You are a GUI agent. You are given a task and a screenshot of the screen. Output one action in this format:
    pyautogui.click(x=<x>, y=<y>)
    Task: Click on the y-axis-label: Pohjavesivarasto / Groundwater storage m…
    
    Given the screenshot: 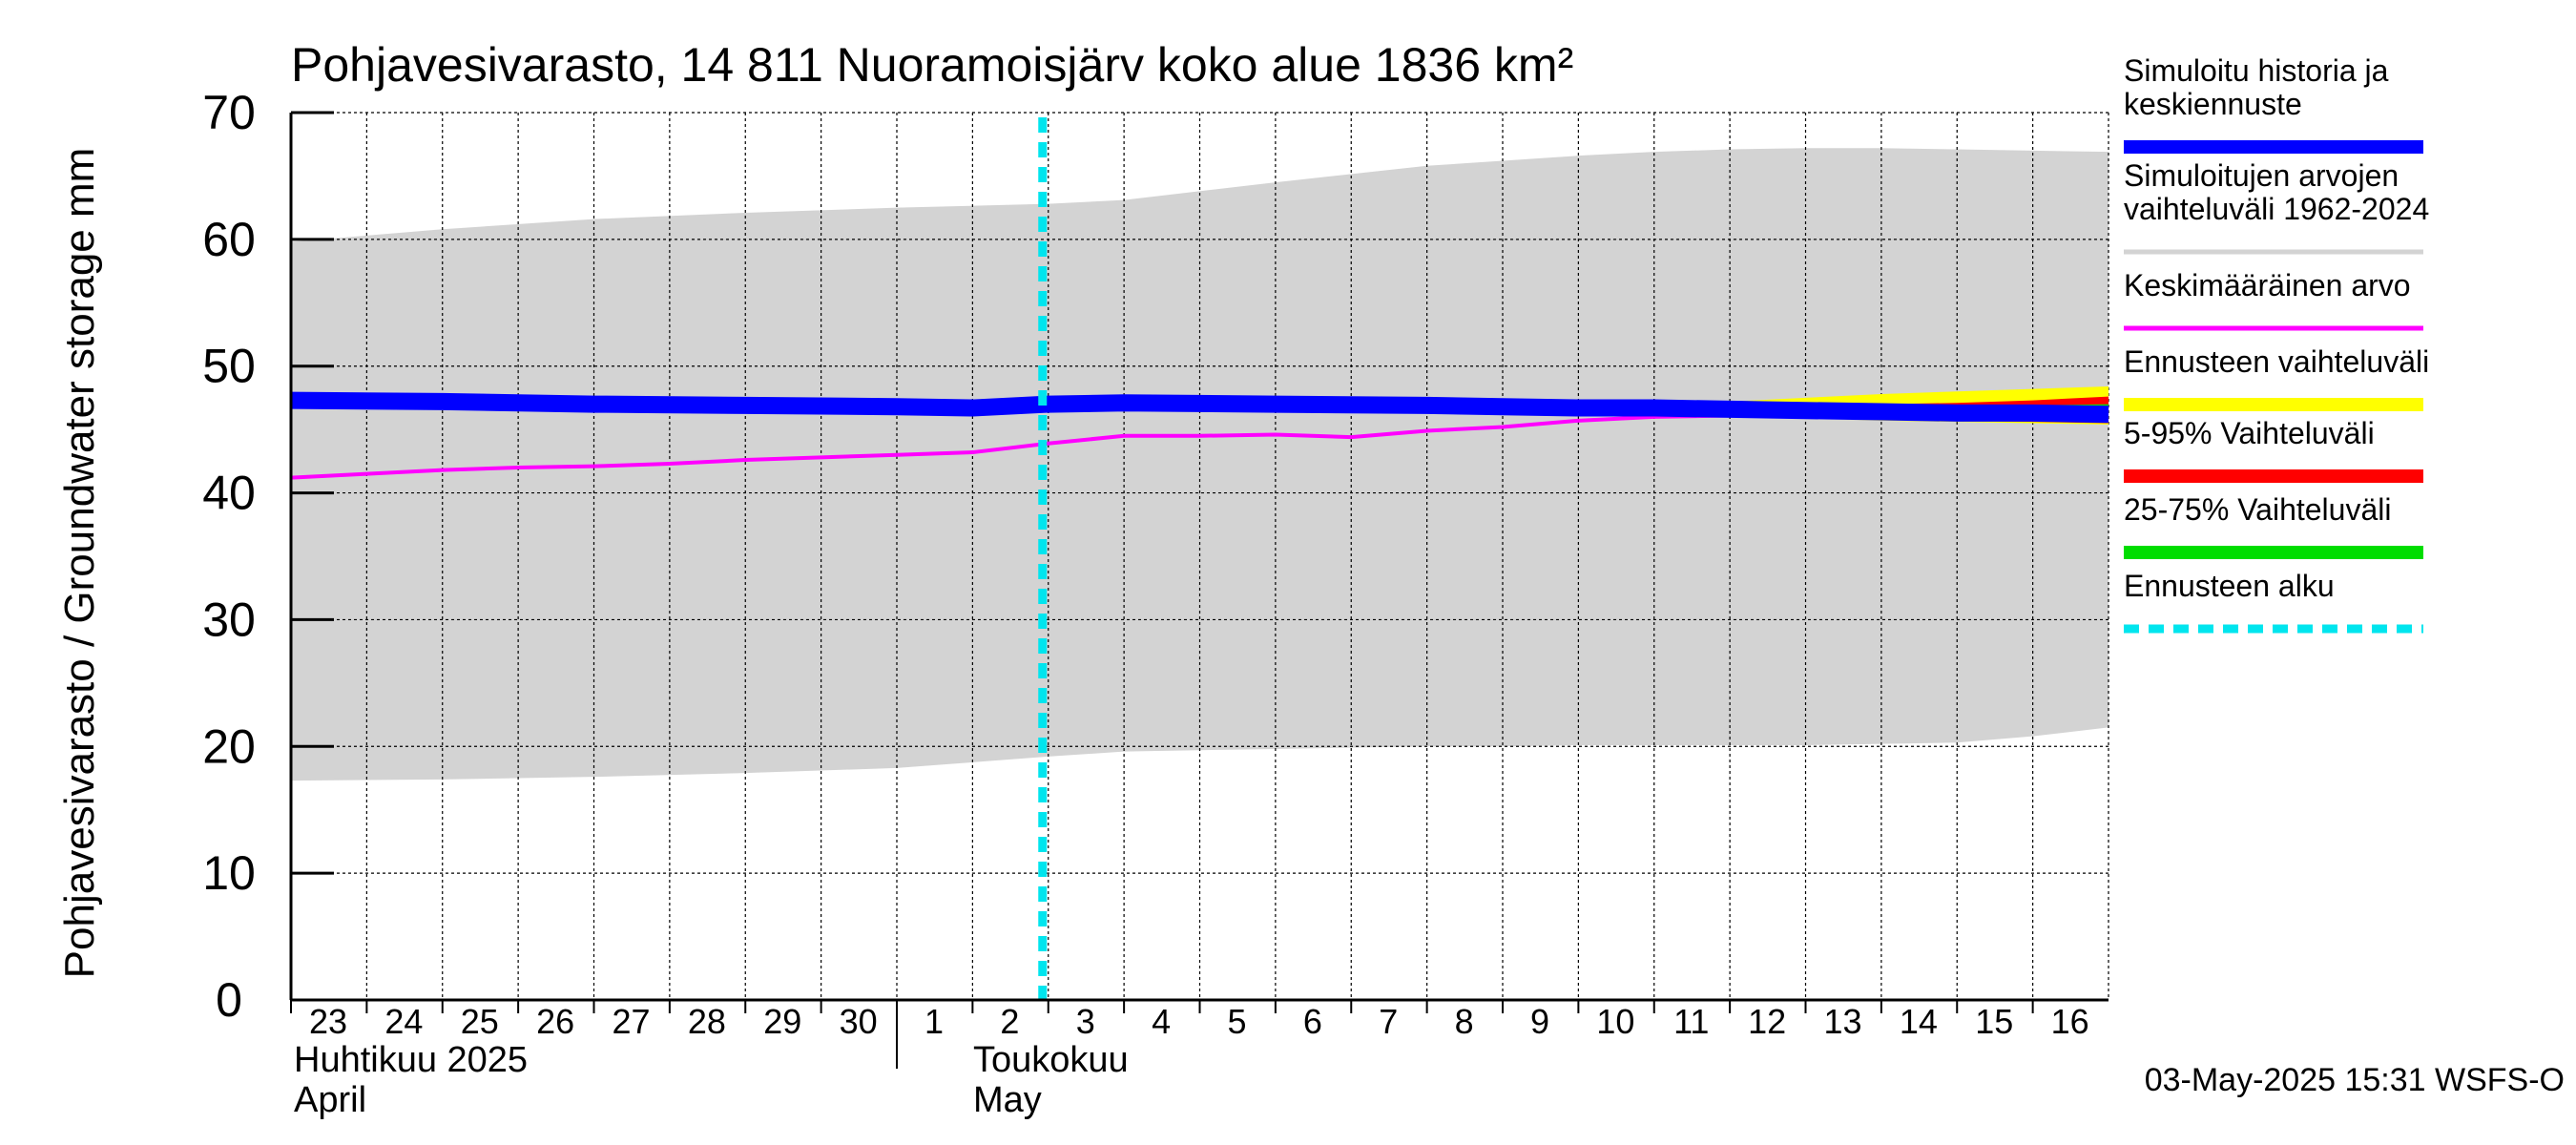 What is the action you would take?
    pyautogui.click(x=79, y=563)
    